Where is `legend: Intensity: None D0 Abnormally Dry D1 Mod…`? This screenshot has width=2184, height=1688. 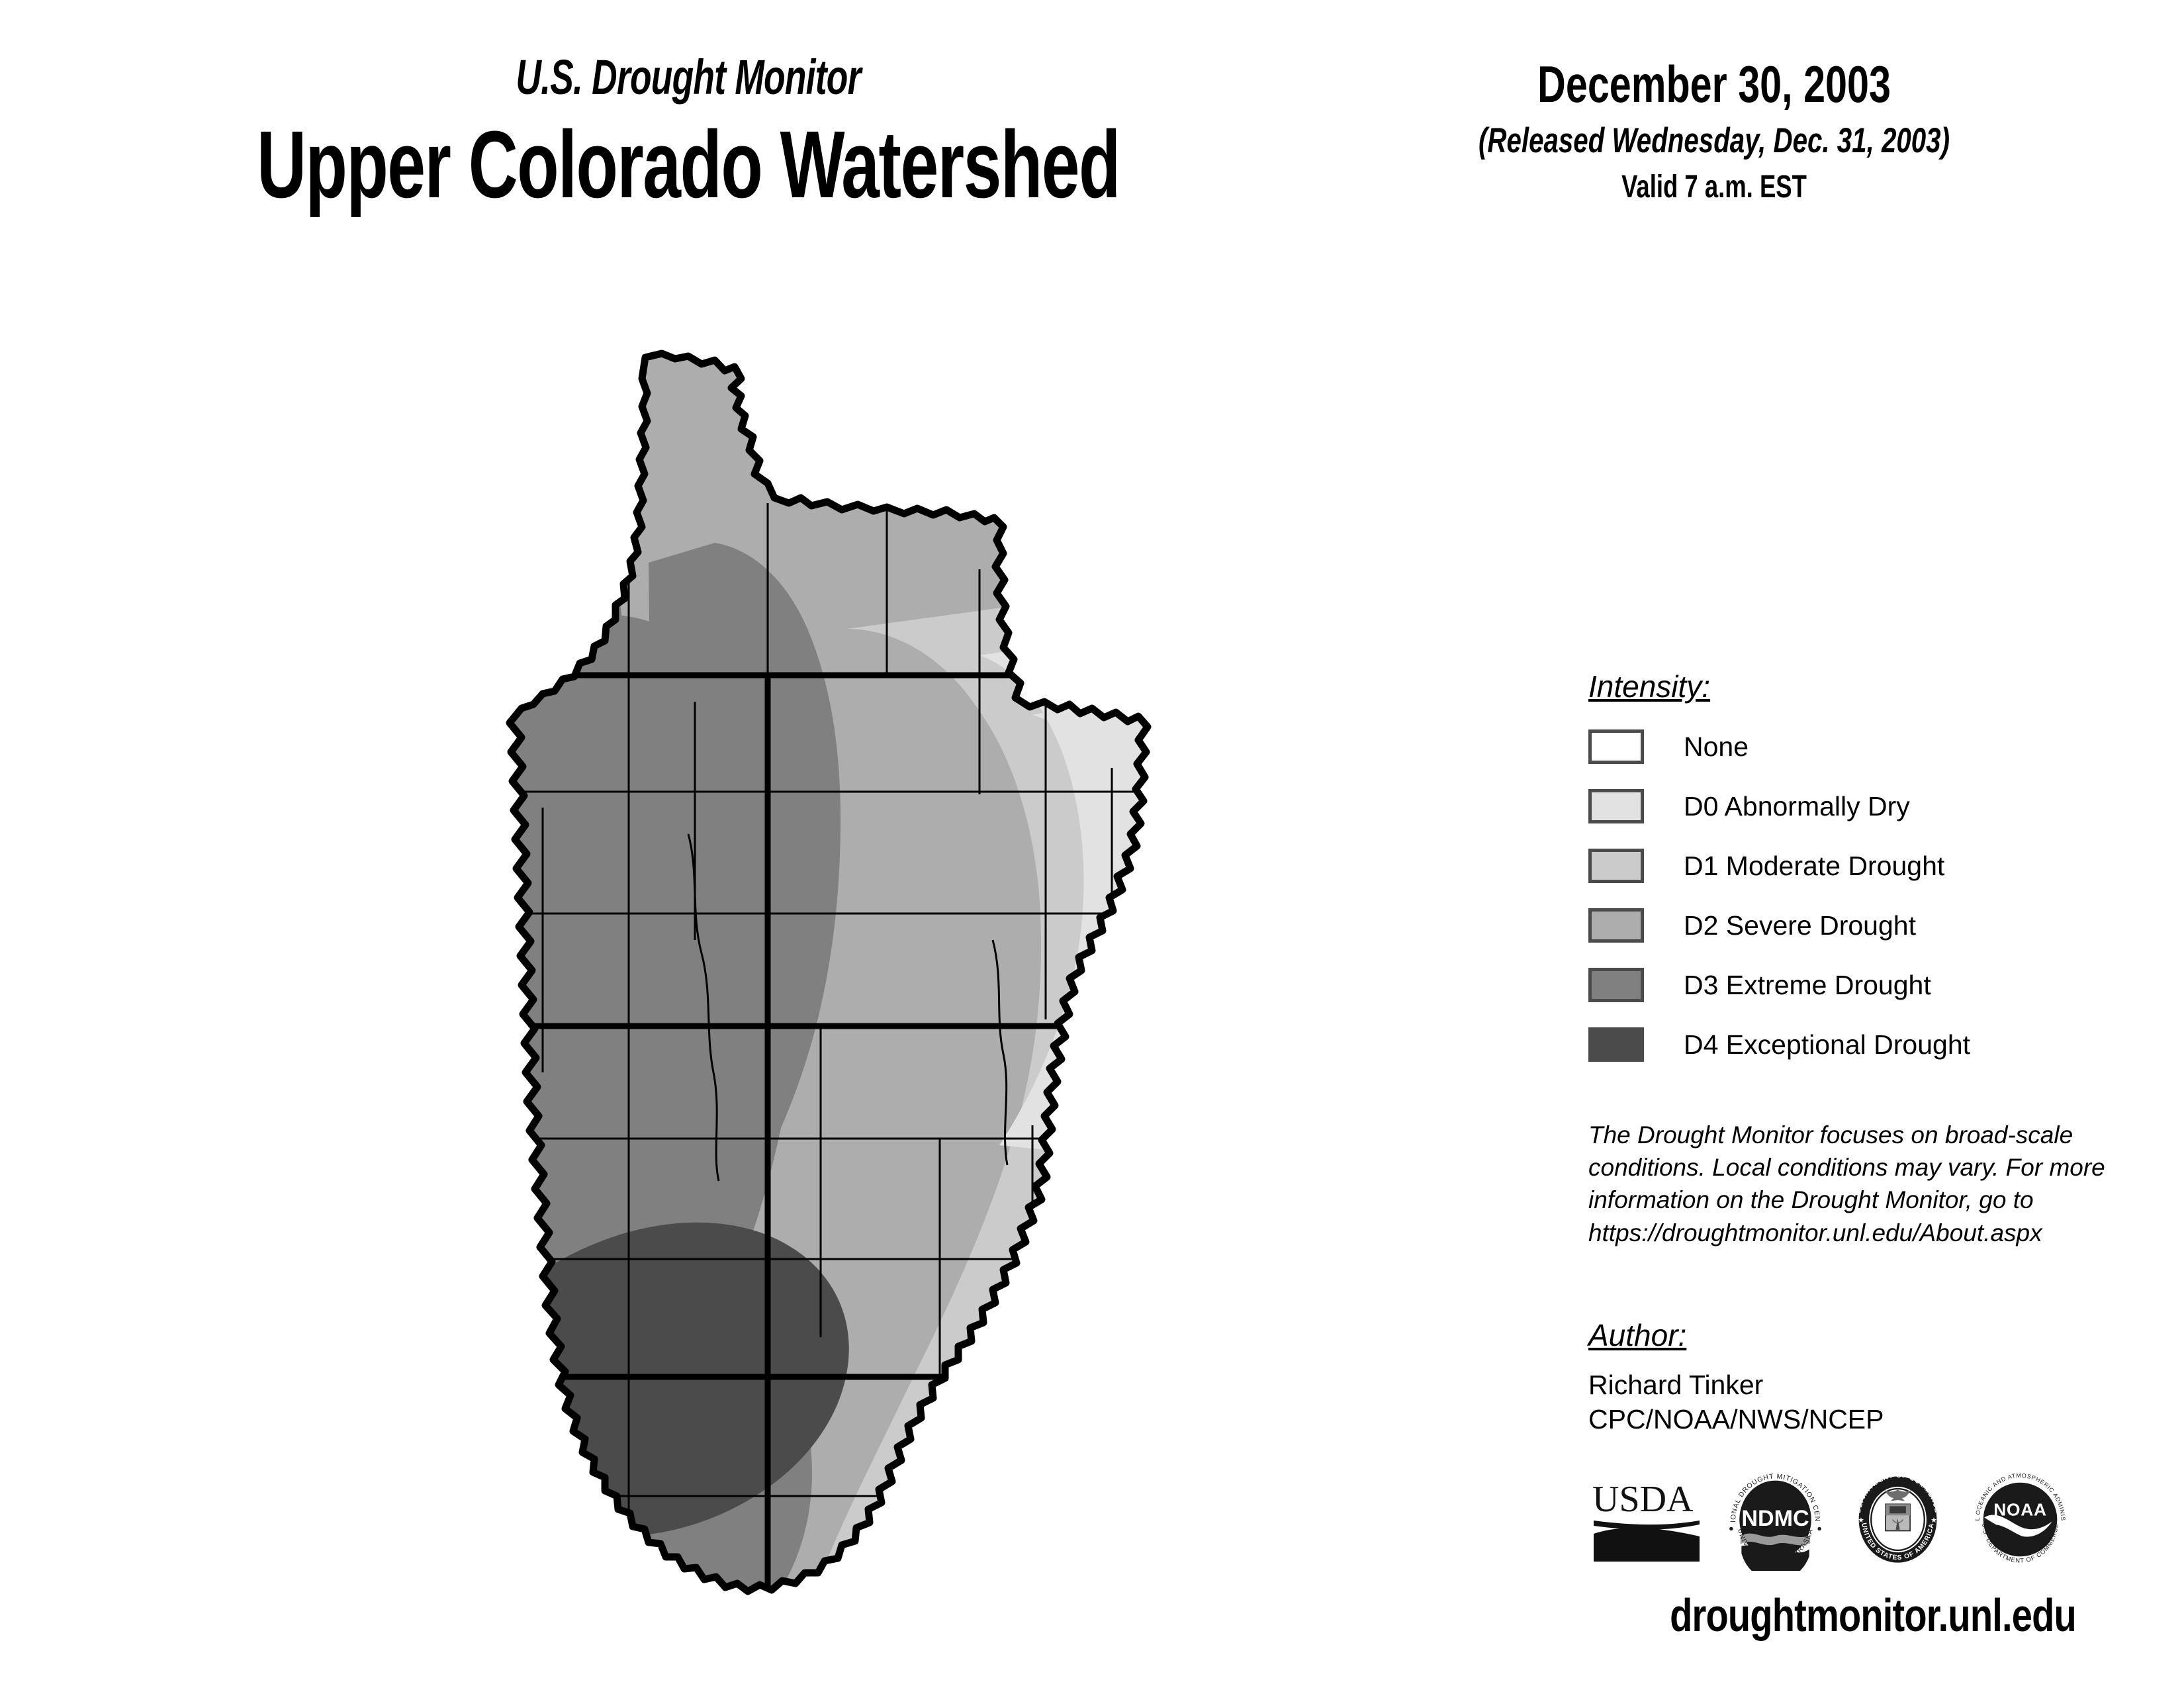
legend: Intensity: None D0 Abnormally Dry D1 Mod… is located at coordinates (1860, 874).